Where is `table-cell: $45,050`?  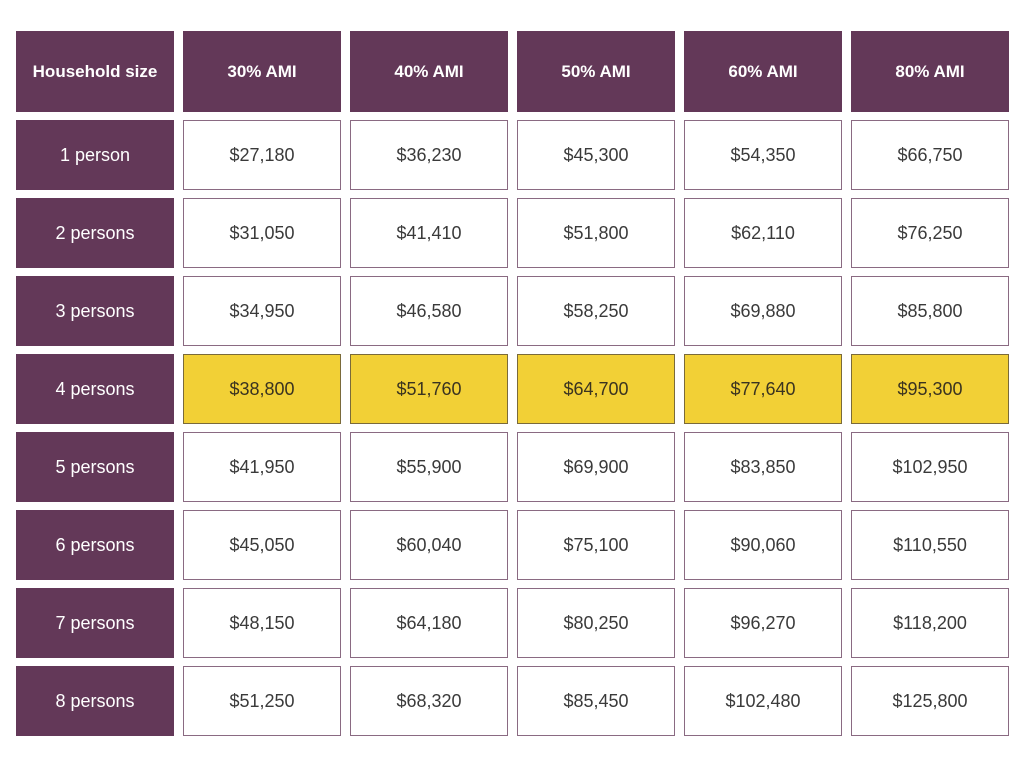
table-cell: $45,050 is located at coordinates (262, 545).